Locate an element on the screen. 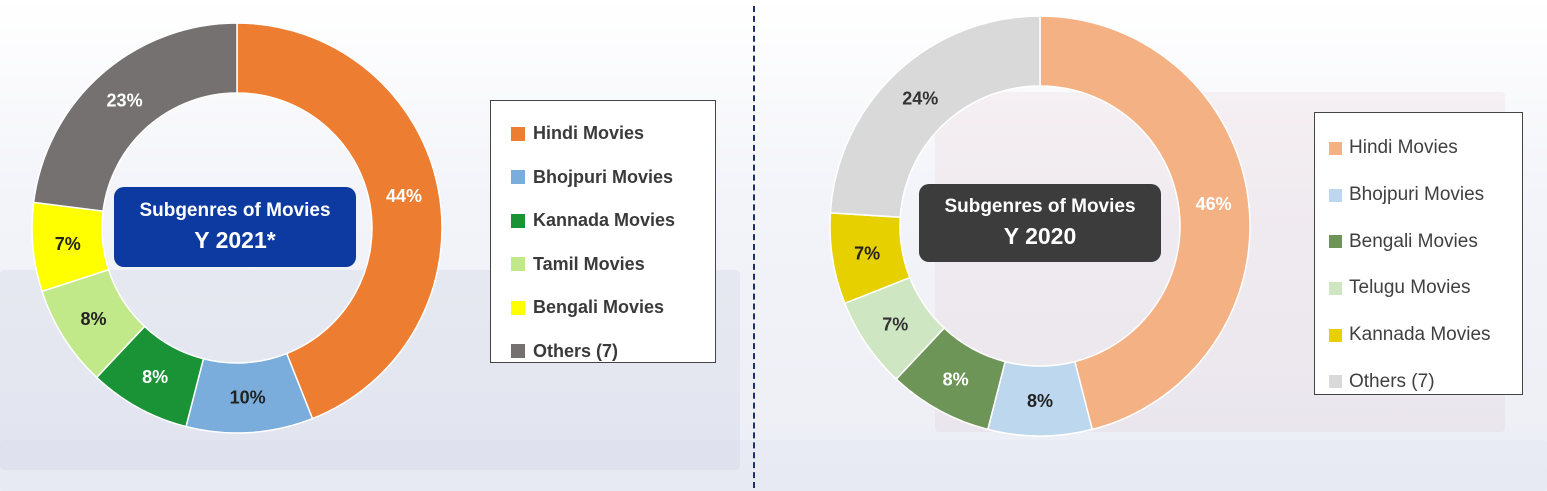 The width and height of the screenshot is (1547, 491). dashed-divider is located at coordinates (754, 247).